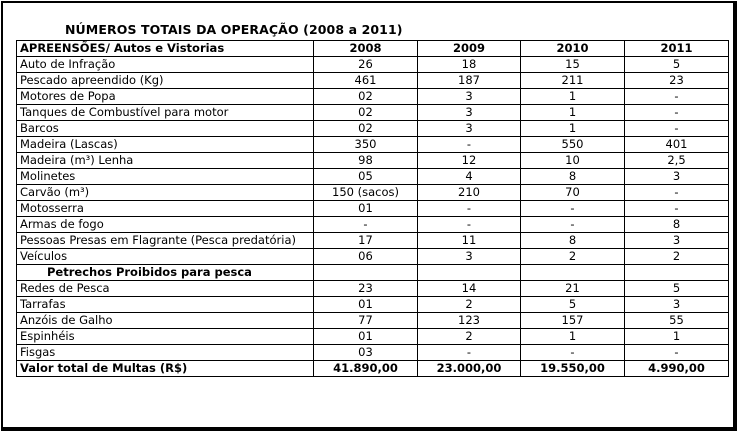  What do you see at coordinates (365, 240) in the screenshot?
I see `row-value: 17` at bounding box center [365, 240].